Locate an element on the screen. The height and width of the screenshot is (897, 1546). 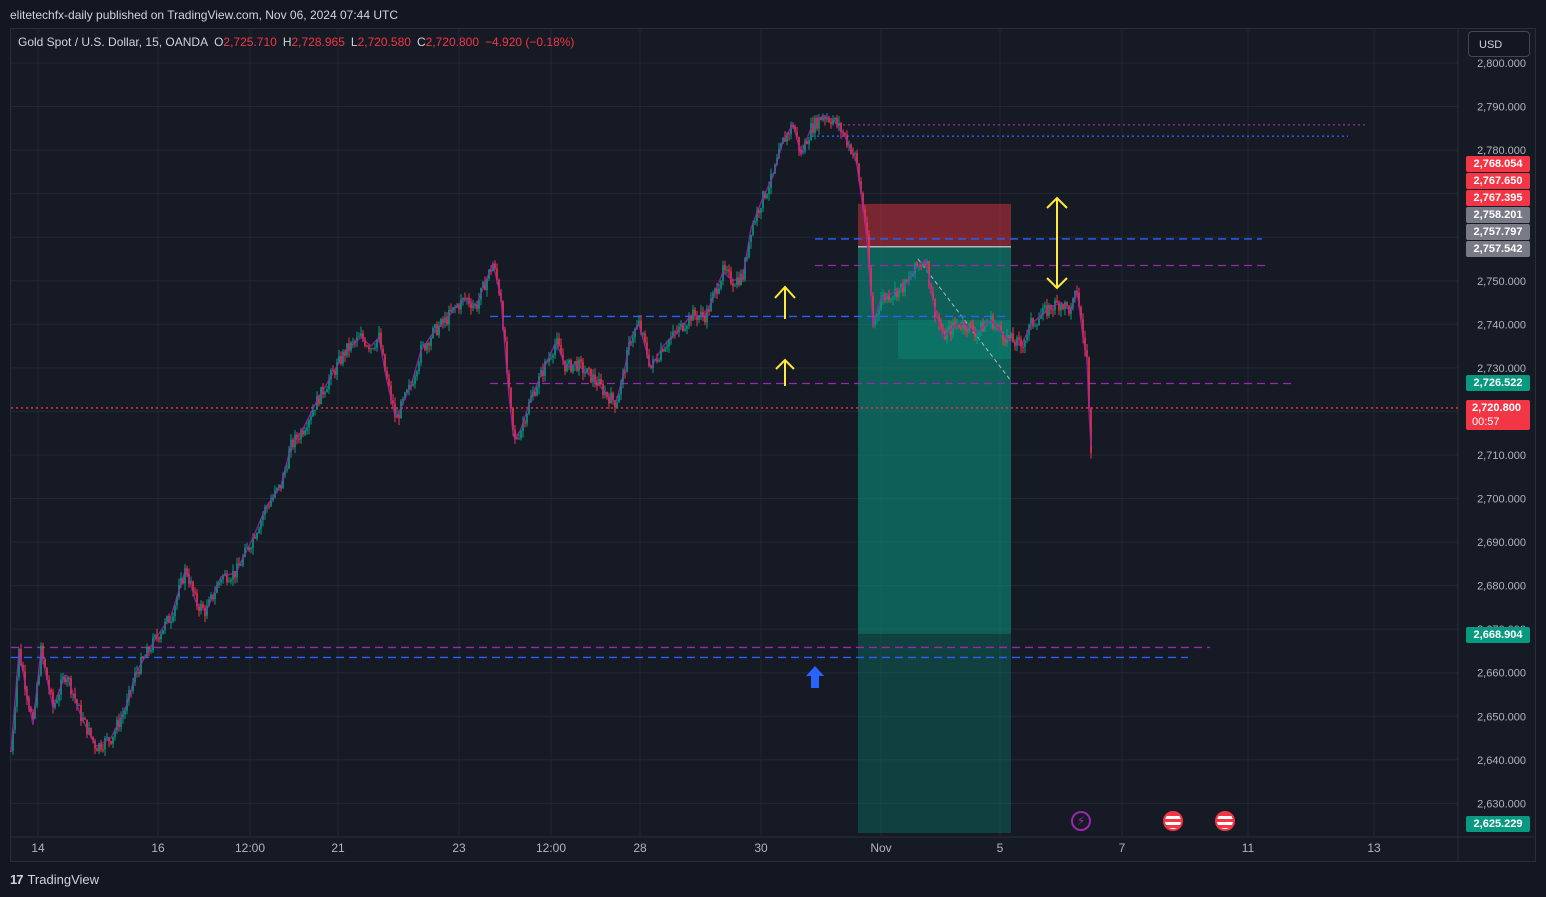
price-axis-label: 2,730.000 is located at coordinates (1501, 369).